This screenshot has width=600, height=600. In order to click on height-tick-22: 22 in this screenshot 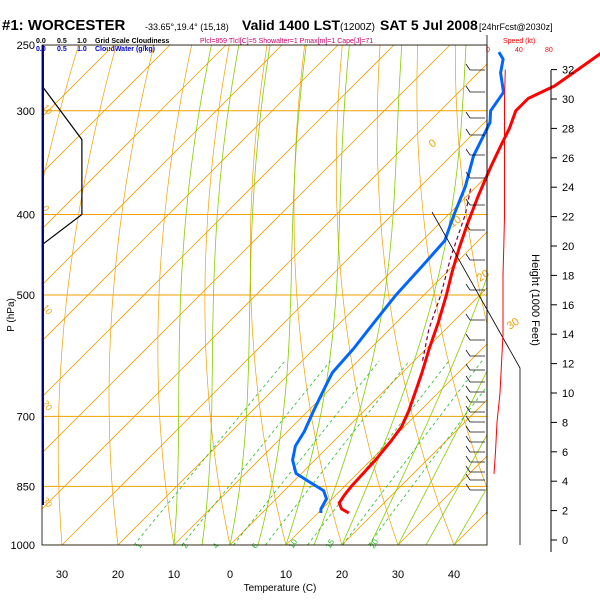, I will do `click(568, 218)`.